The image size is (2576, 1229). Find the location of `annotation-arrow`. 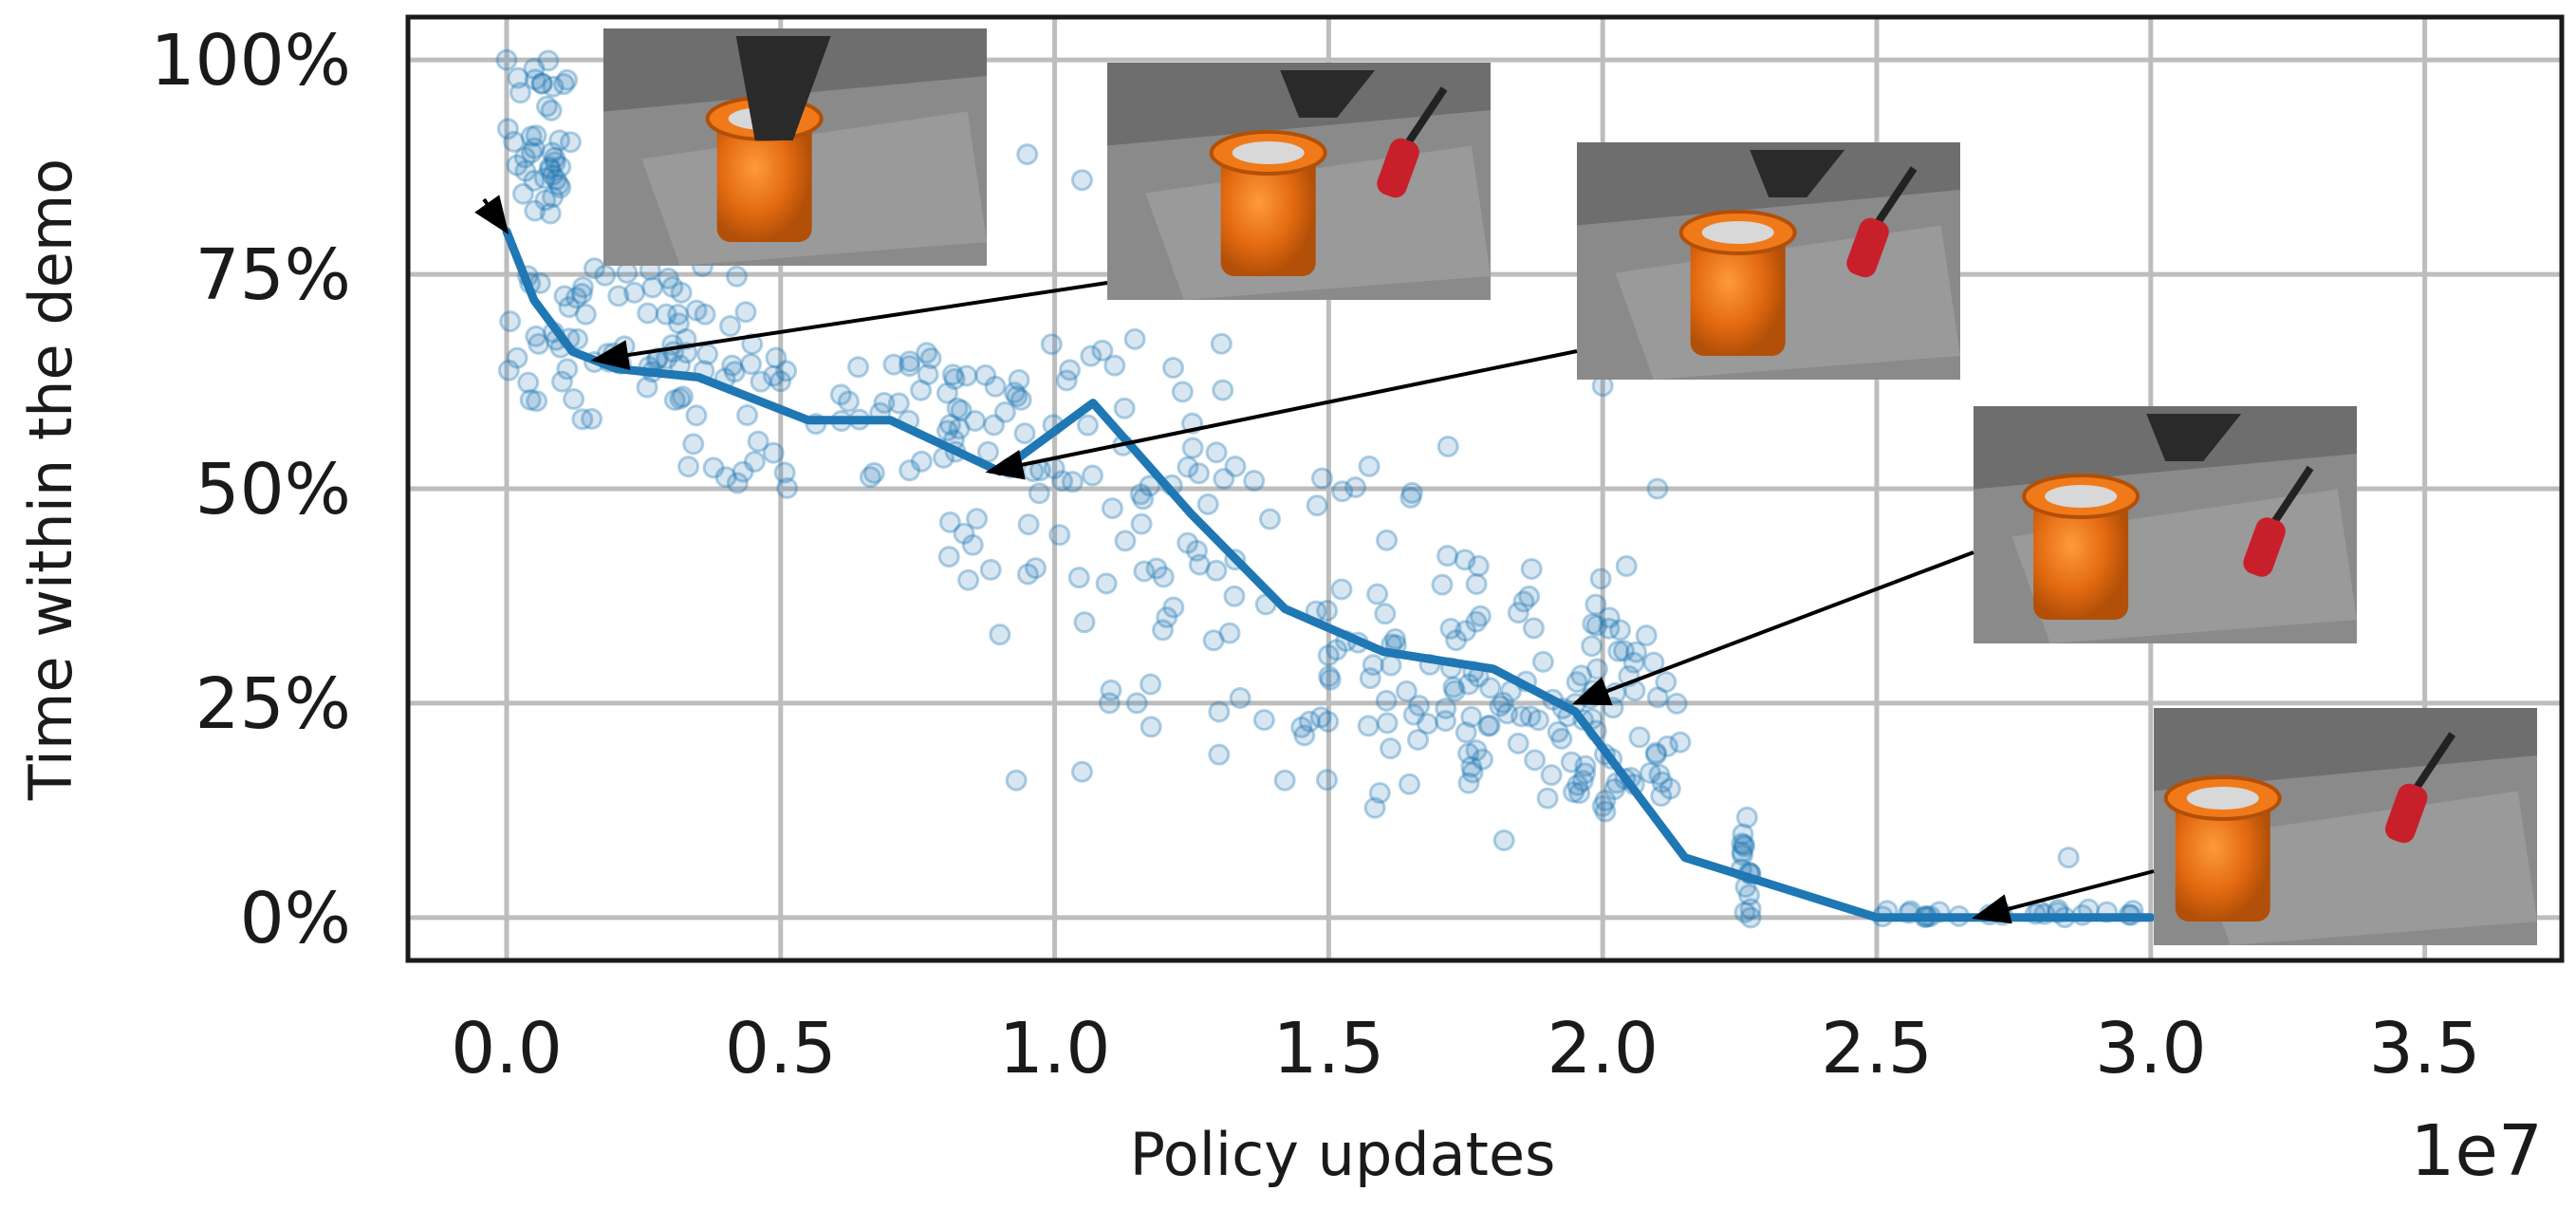

annotation-arrow is located at coordinates (492, 215).